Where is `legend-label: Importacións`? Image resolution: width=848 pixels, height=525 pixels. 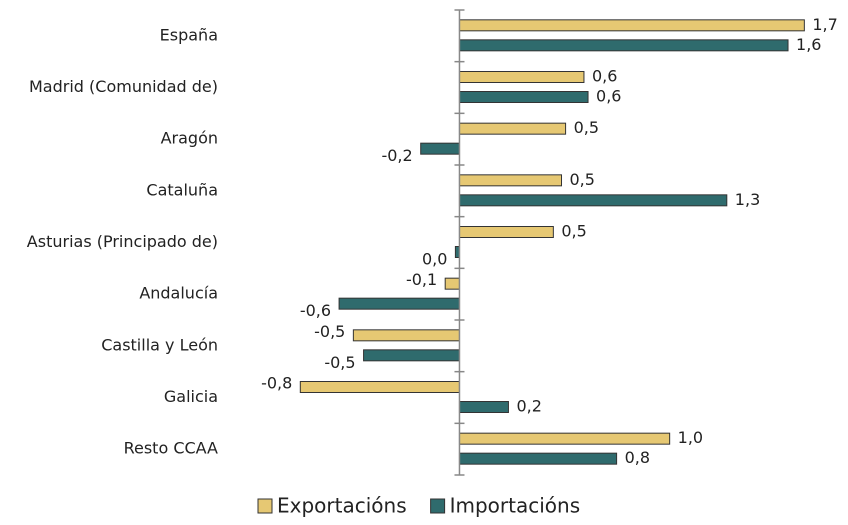 legend-label: Importacións is located at coordinates (515, 506).